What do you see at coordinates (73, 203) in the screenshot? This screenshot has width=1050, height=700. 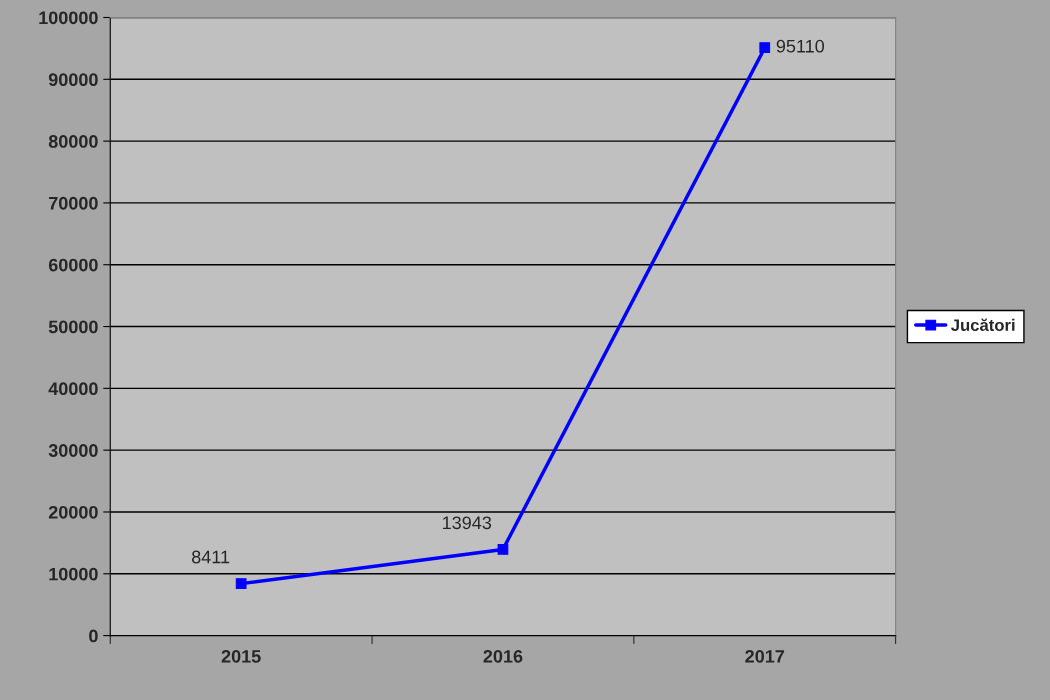 I see `y-tick-label: 70000` at bounding box center [73, 203].